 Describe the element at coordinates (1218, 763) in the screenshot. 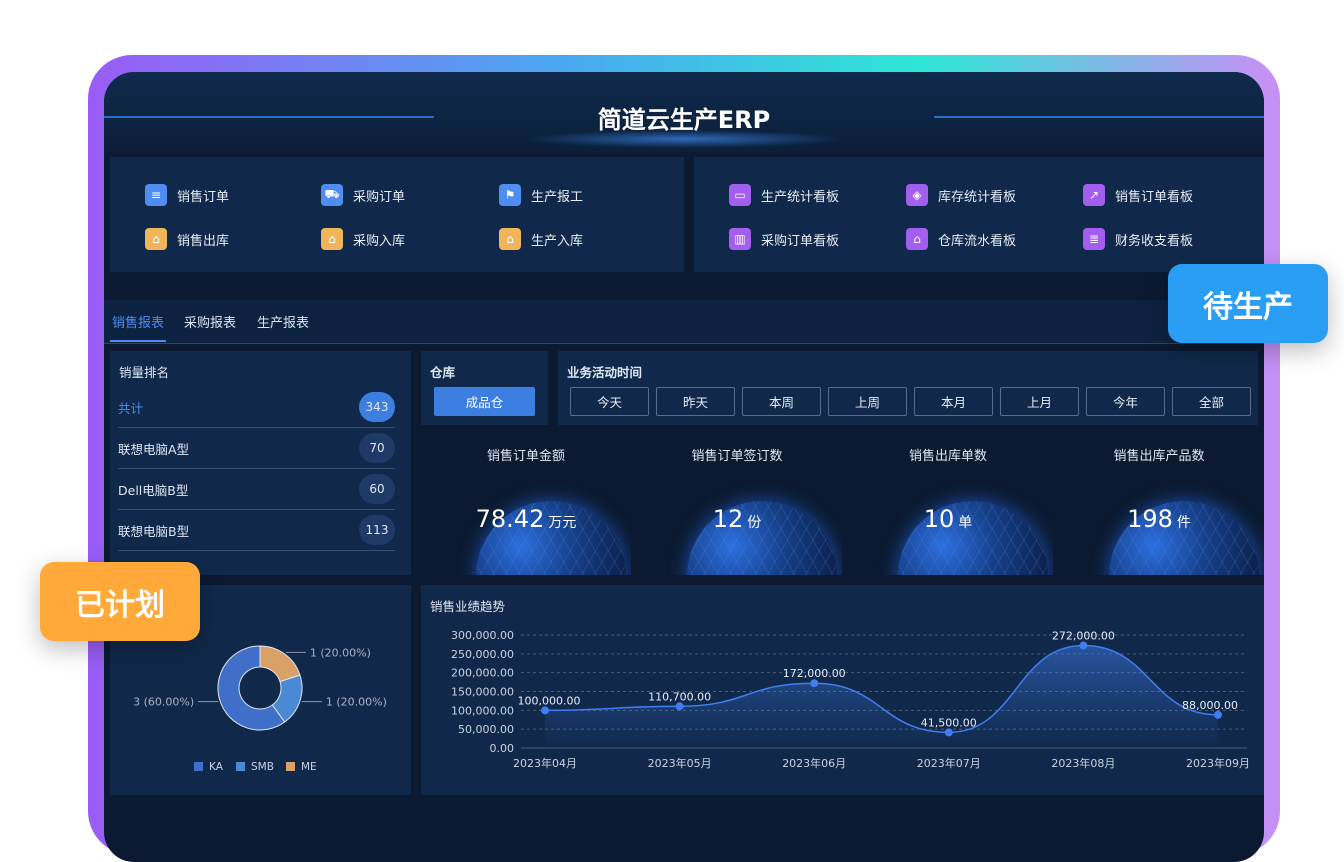

I see `x-tick-label: 2023年09月` at that location.